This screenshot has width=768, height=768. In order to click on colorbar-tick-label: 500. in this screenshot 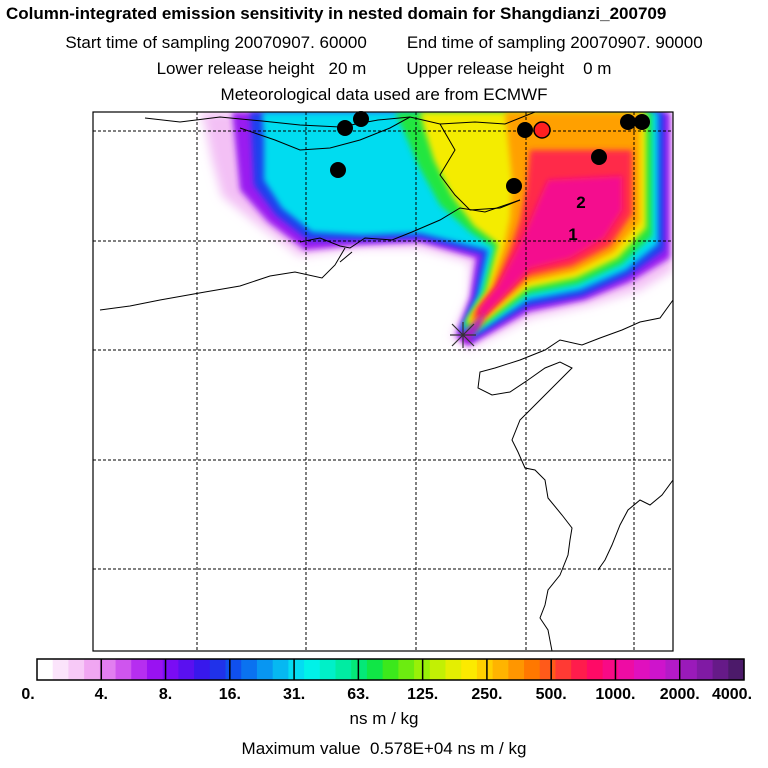, I will do `click(551, 694)`.